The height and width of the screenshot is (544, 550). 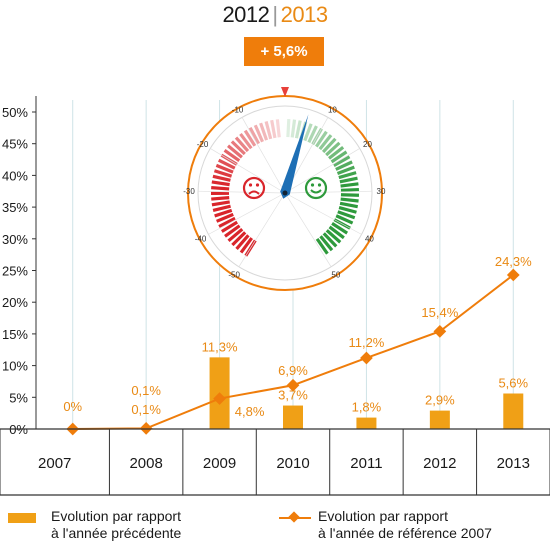 What do you see at coordinates (22, 518) in the screenshot?
I see `legend-swatch-bars` at bounding box center [22, 518].